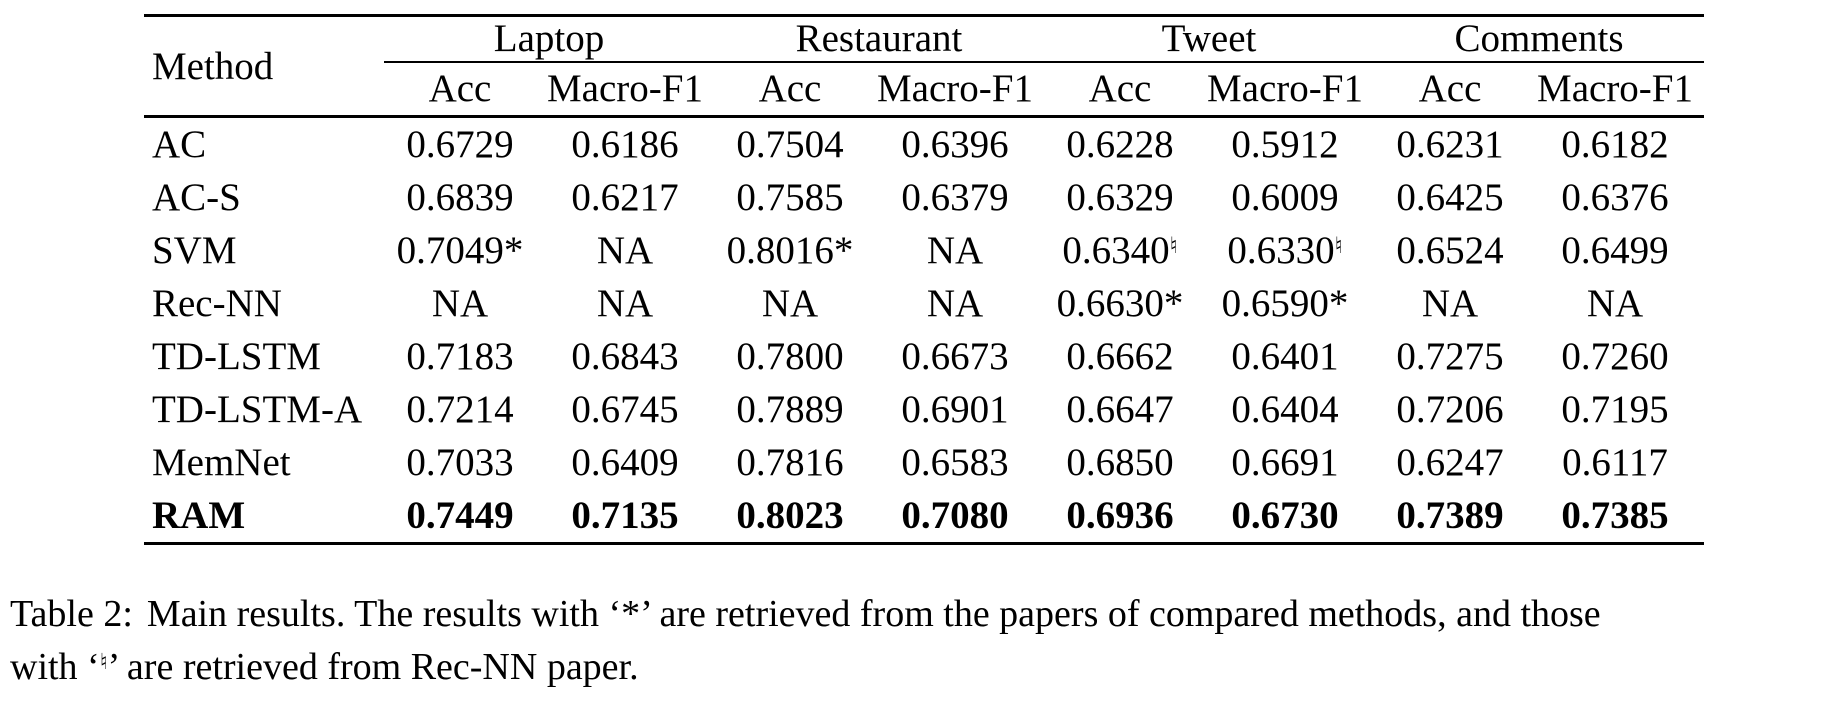 This screenshot has height=712, width=1848. Describe the element at coordinates (460, 409) in the screenshot. I see `value-cell: 0.7214` at that location.